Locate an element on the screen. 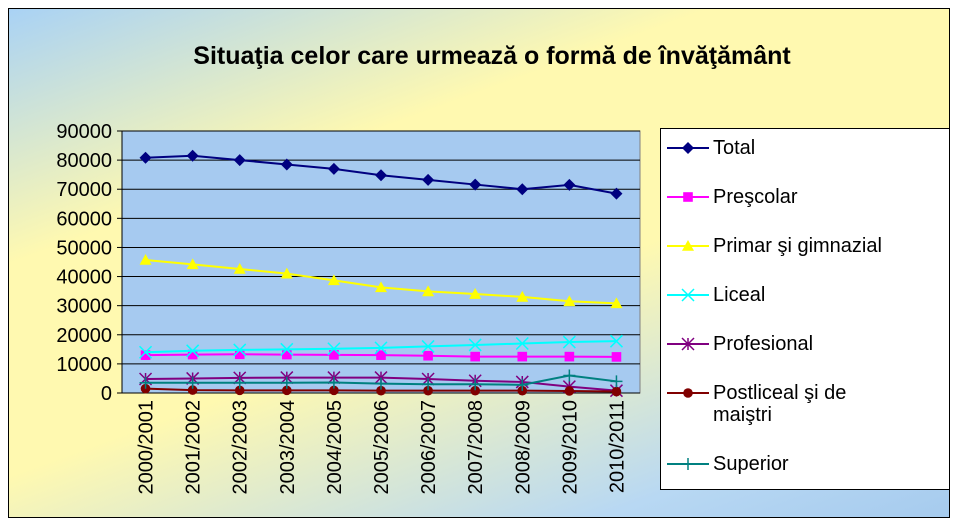 Image resolution: width=954 pixels, height=521 pixels. legend-entry: Profesional is located at coordinates (805, 344).